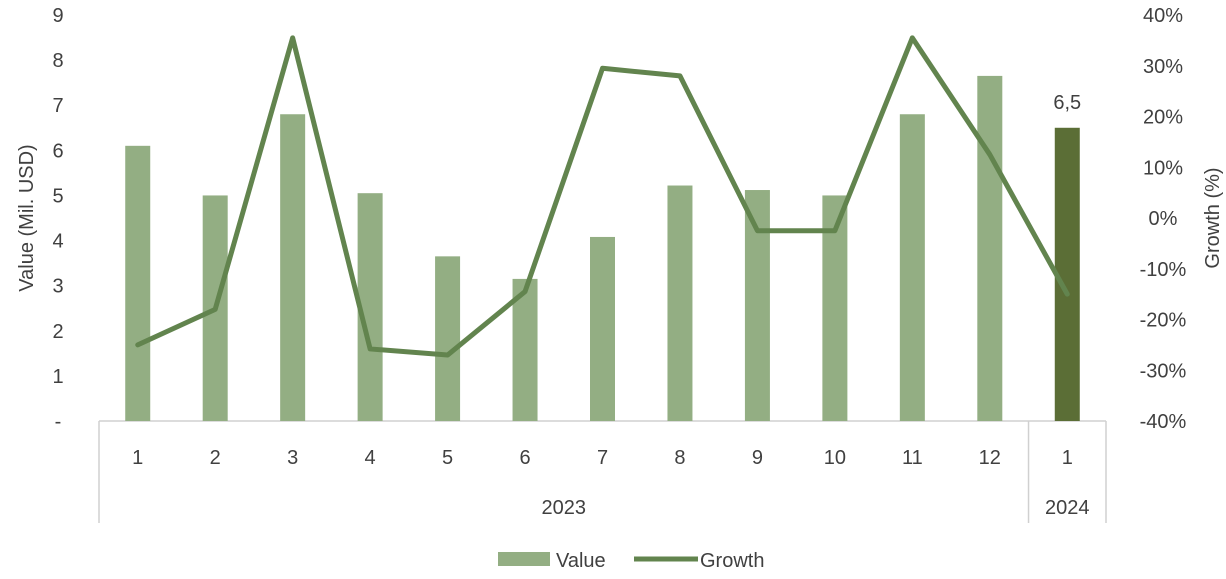 The image size is (1226, 579). I want to click on y2-axis-title: Growth (%), so click(1213, 217).